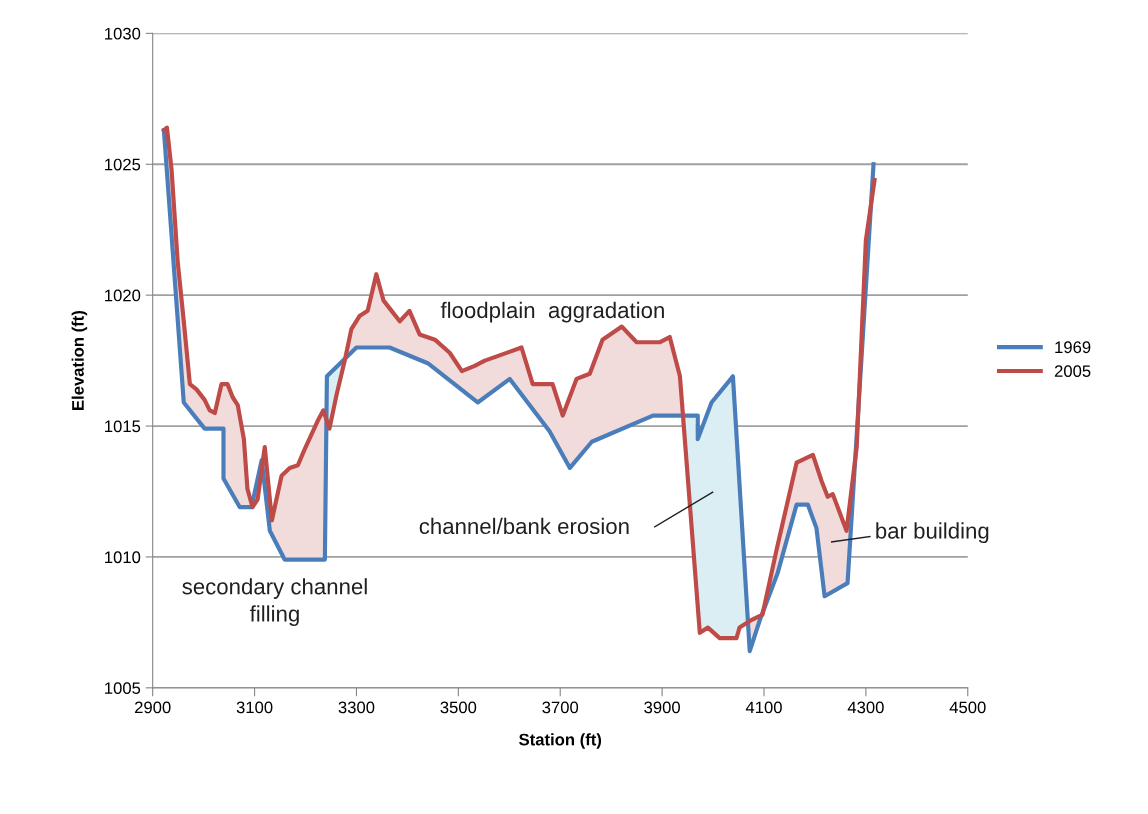  What do you see at coordinates (1072, 371) in the screenshot?
I see `legend-label: 2005` at bounding box center [1072, 371].